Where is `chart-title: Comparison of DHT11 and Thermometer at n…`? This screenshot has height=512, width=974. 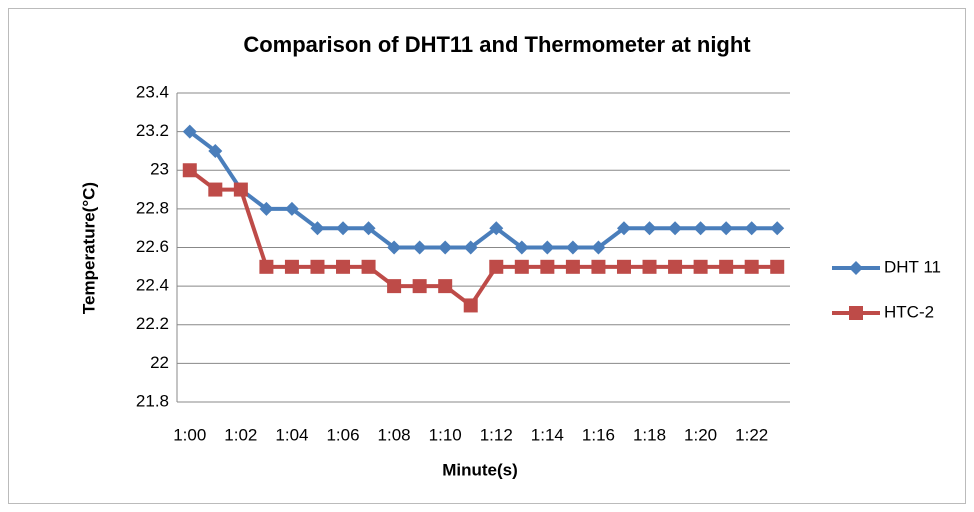 chart-title: Comparison of DHT11 and Thermometer at n… is located at coordinates (497, 44).